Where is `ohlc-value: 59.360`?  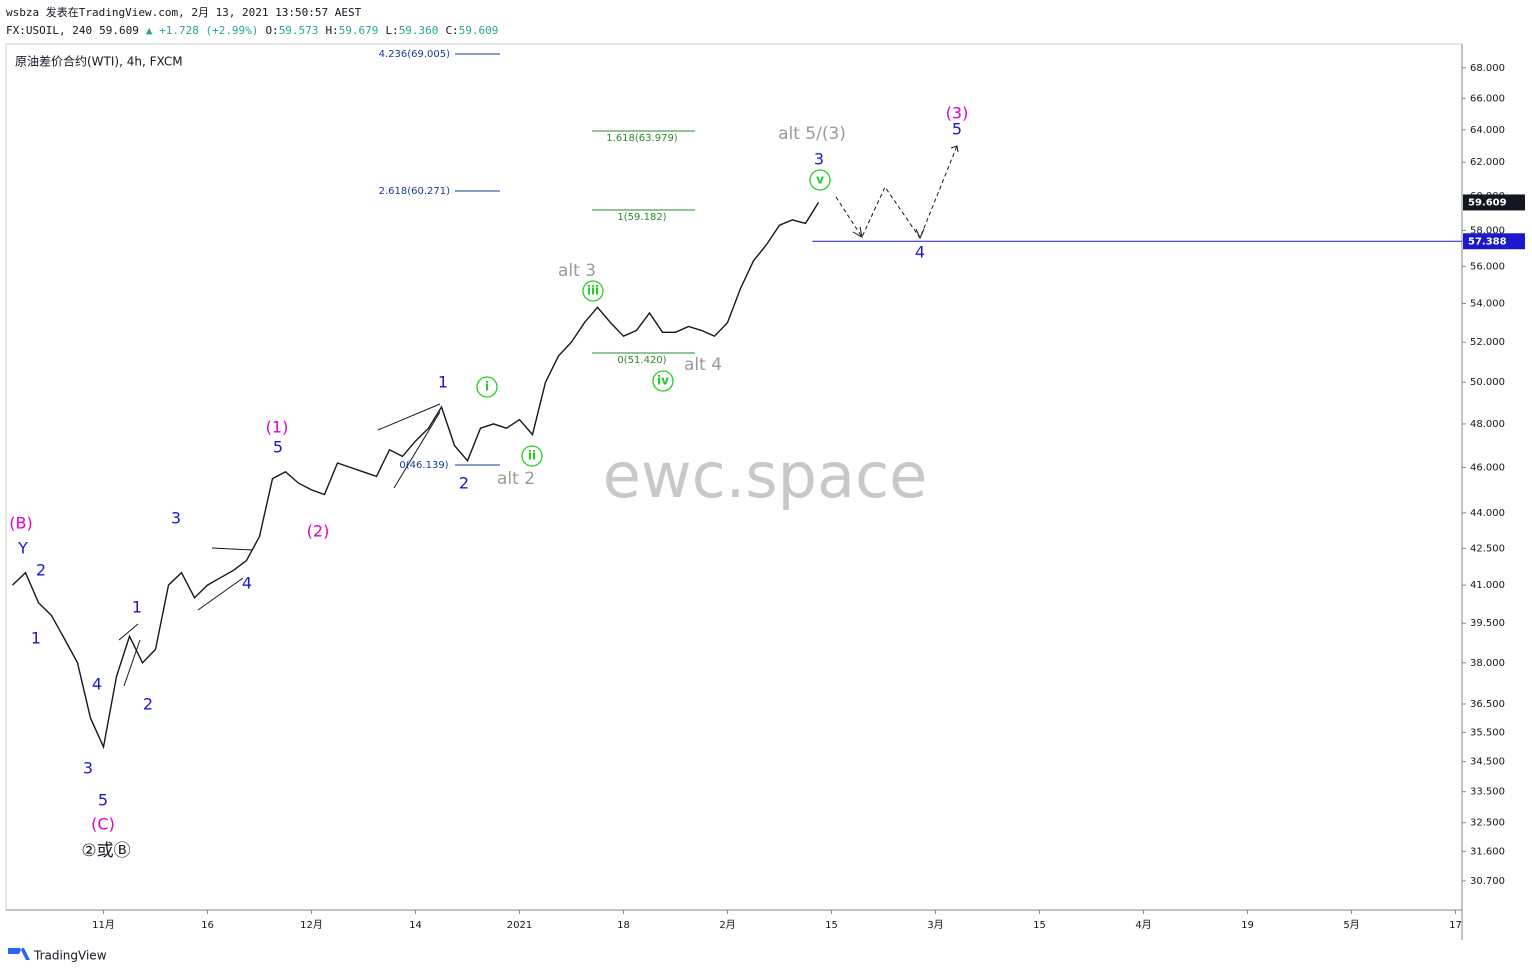
ohlc-value: 59.360 is located at coordinates (419, 30).